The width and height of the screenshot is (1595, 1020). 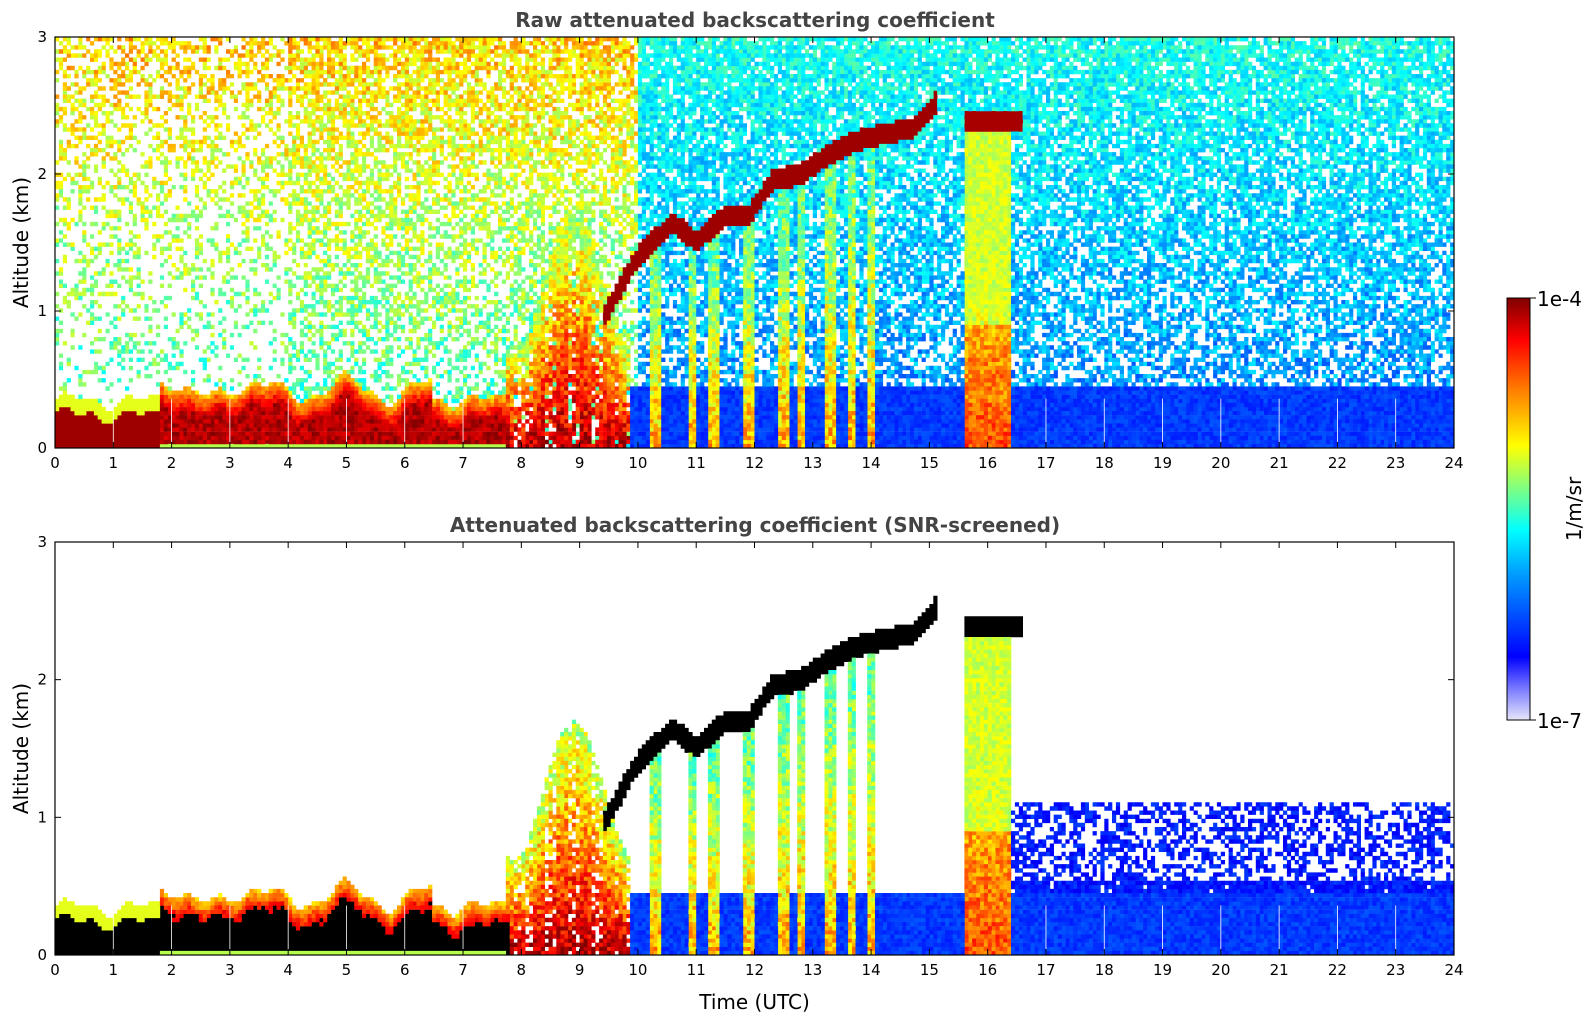 What do you see at coordinates (55, 970) in the screenshot?
I see `x-tick-label: 0` at bounding box center [55, 970].